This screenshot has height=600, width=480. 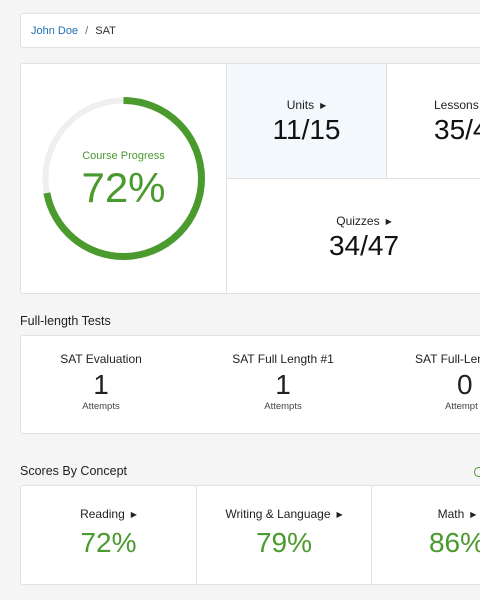 I want to click on test-name: SAT Evaluation, so click(x=101, y=359).